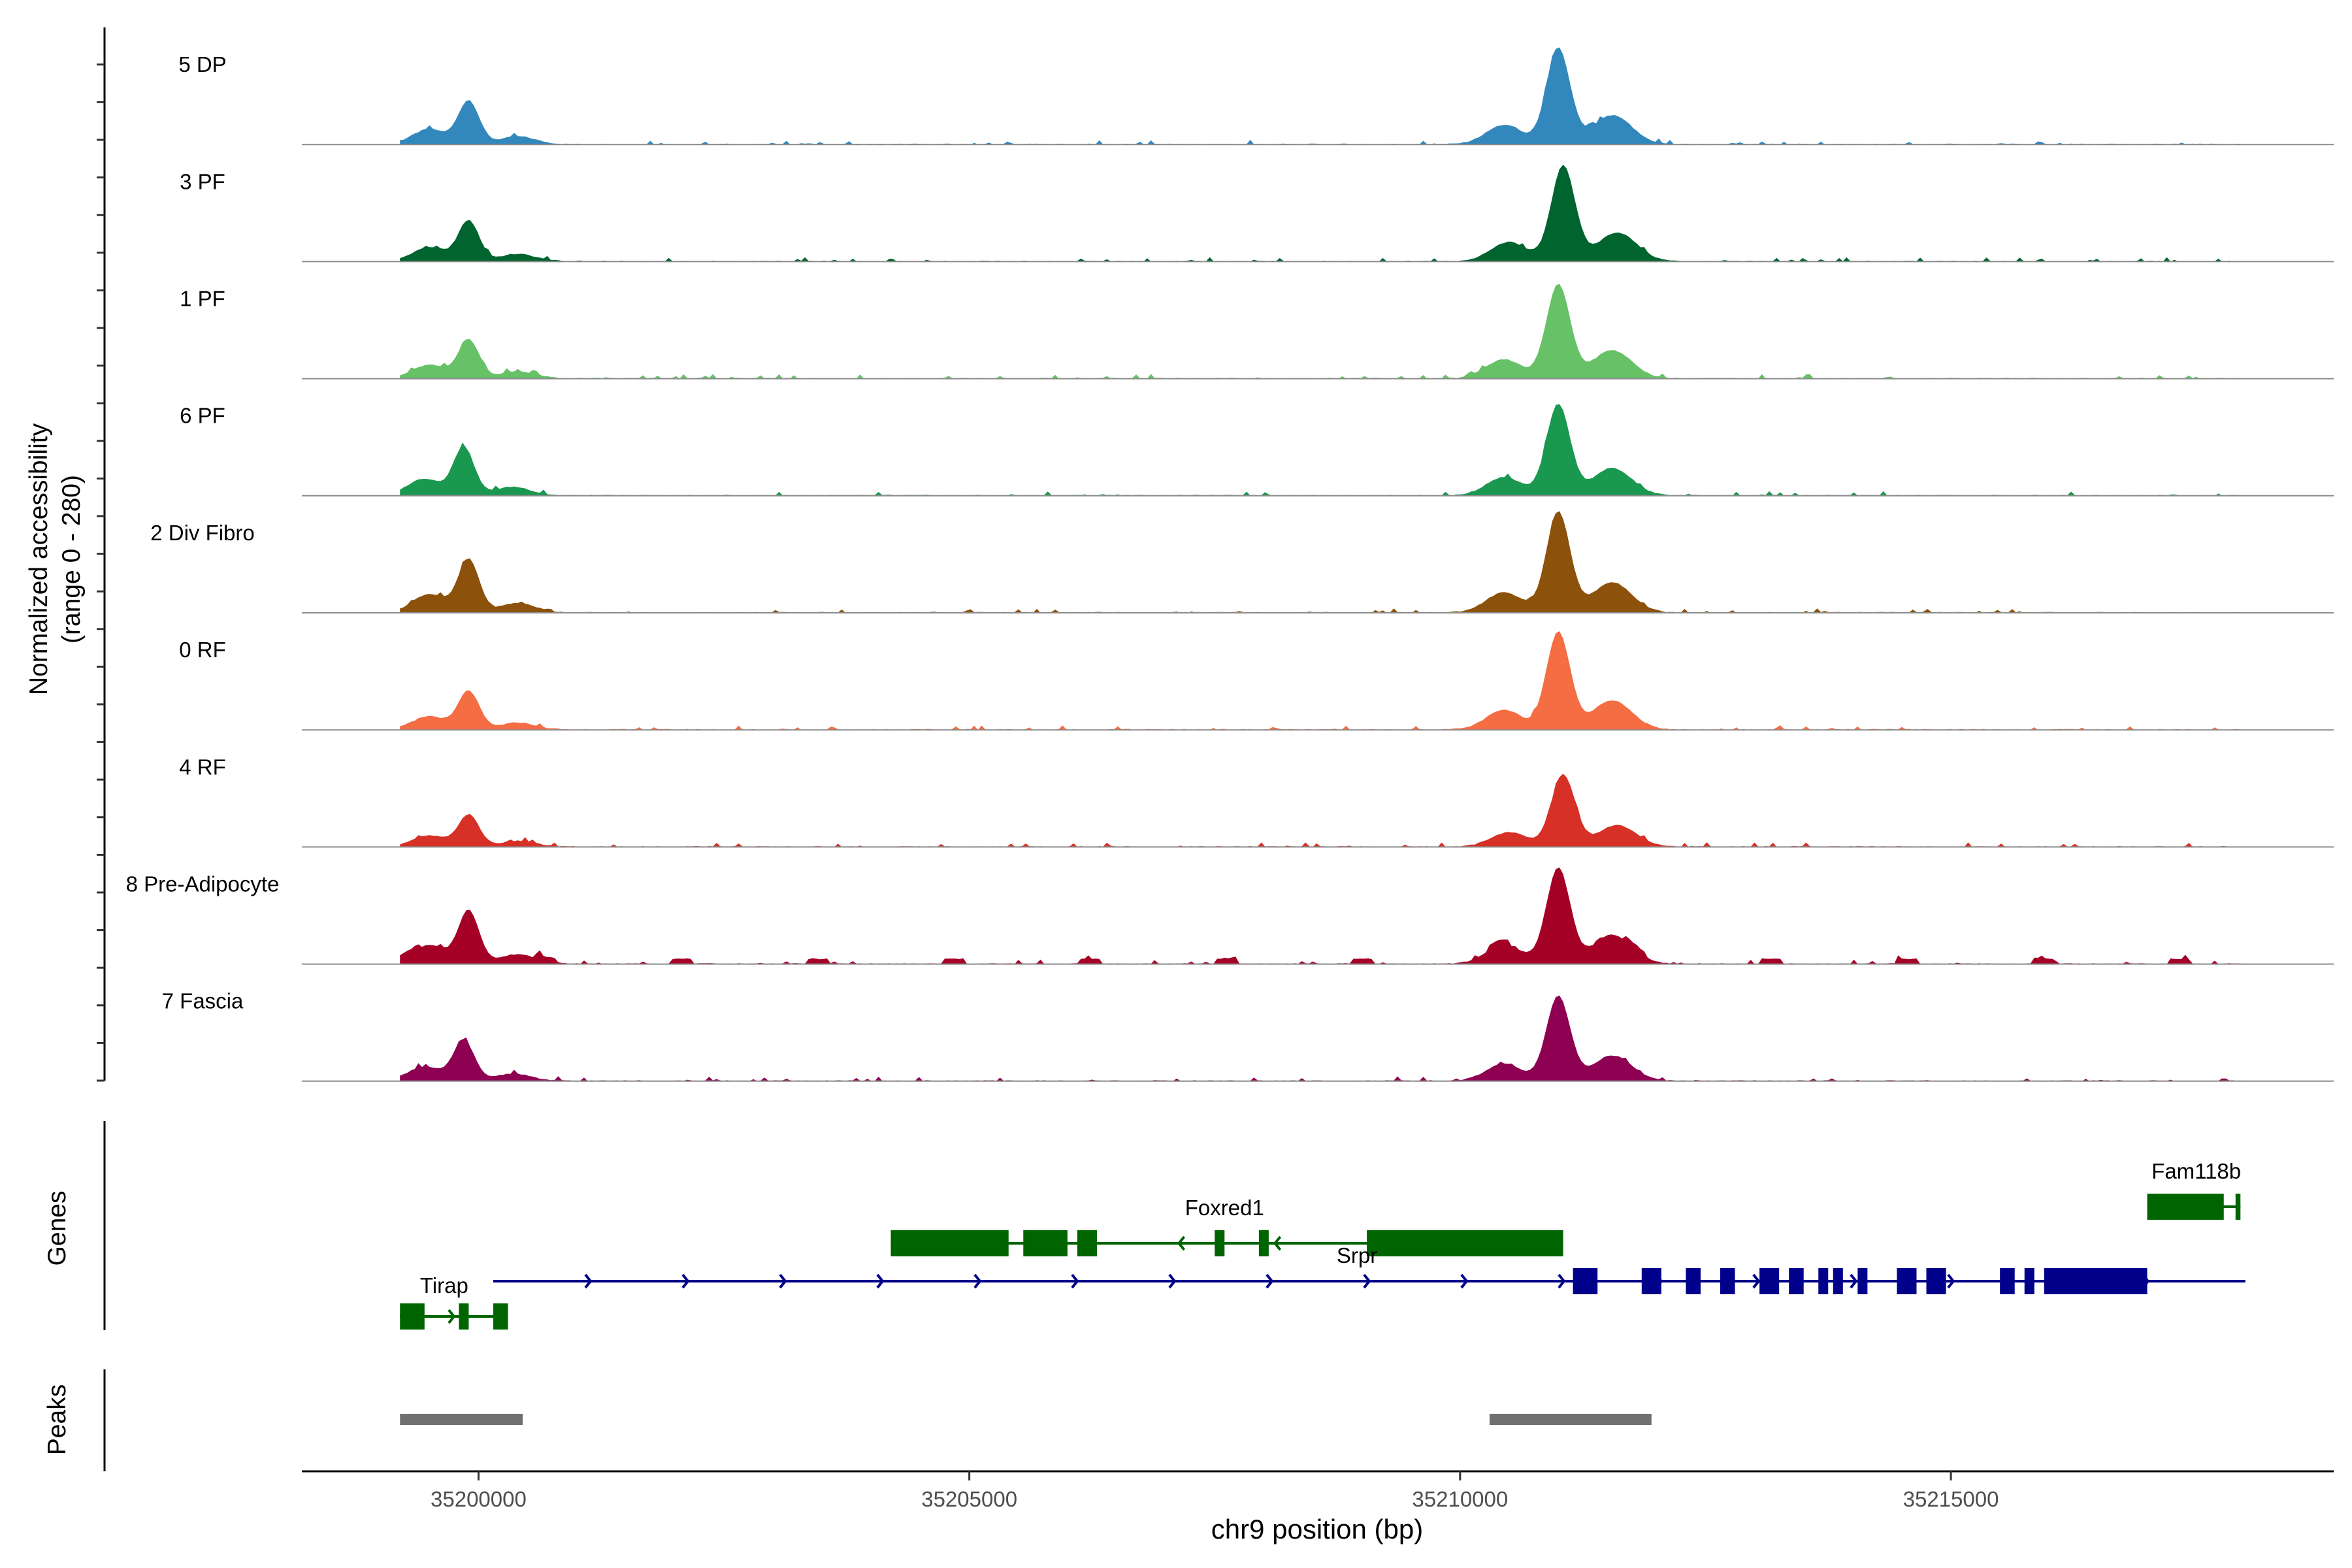 This screenshot has height=1568, width=2352. I want to click on gene-label: Fam118b, so click(2196, 1171).